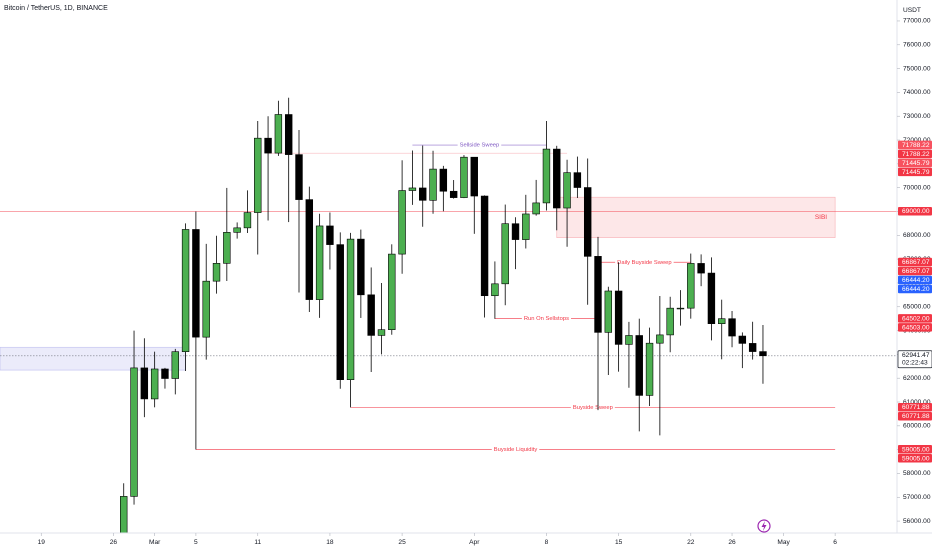  Describe the element at coordinates (917, 497) in the screenshot. I see `y-tick-label: 57000.00` at that location.